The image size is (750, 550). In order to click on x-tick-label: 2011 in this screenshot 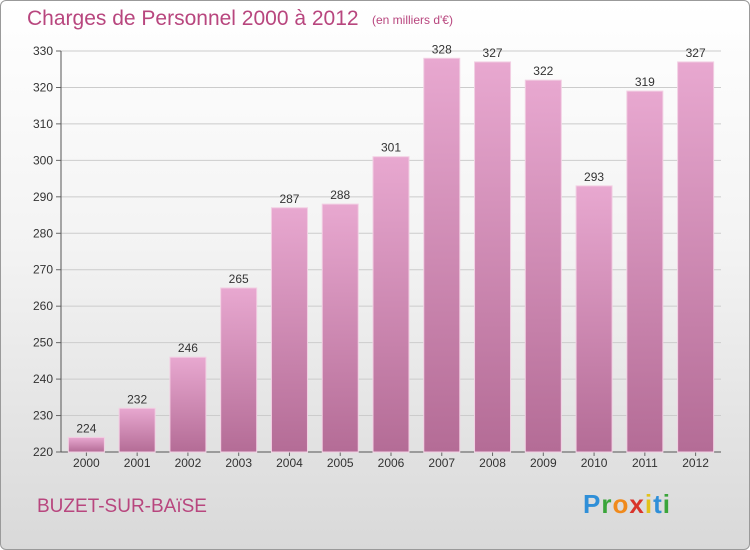, I will do `click(645, 463)`.